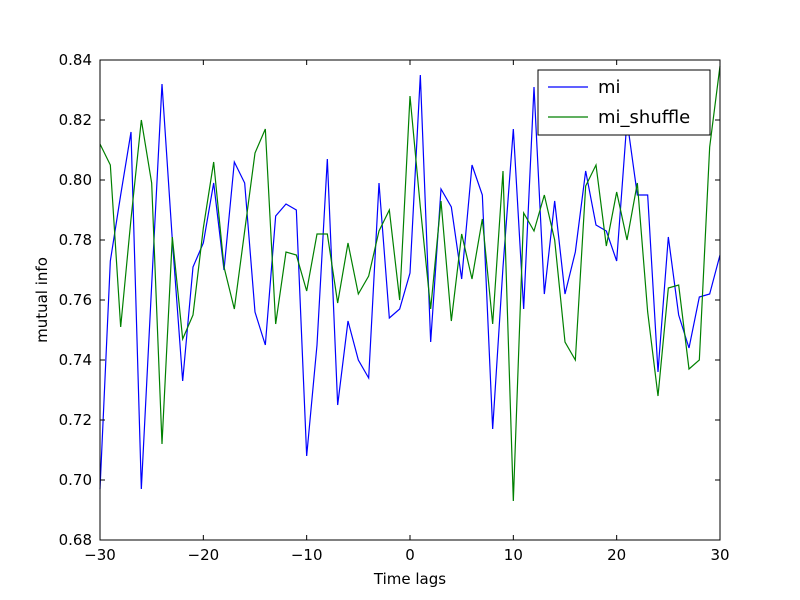 This screenshot has height=600, width=800. I want to click on y-tick-label: 0.76, so click(75, 300).